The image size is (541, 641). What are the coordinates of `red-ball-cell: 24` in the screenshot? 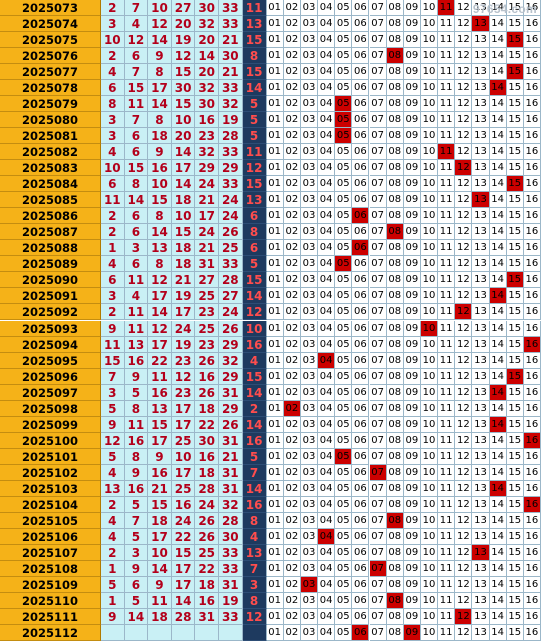 It's located at (207, 184).